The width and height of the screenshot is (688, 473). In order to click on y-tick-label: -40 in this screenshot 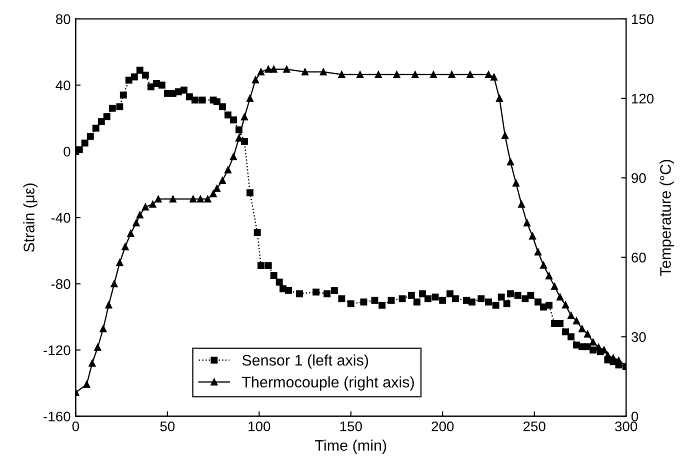, I will do `click(60, 217)`.